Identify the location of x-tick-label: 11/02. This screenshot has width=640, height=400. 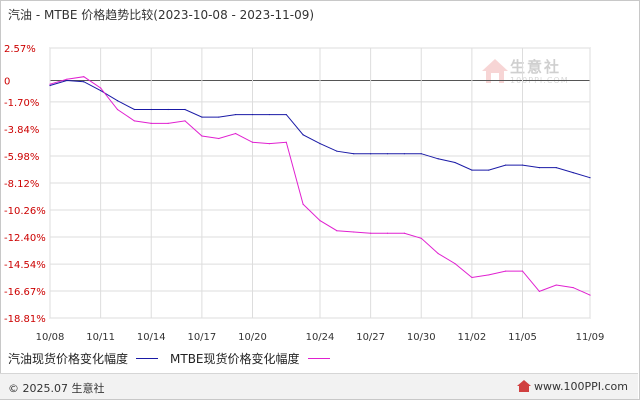
(471, 337).